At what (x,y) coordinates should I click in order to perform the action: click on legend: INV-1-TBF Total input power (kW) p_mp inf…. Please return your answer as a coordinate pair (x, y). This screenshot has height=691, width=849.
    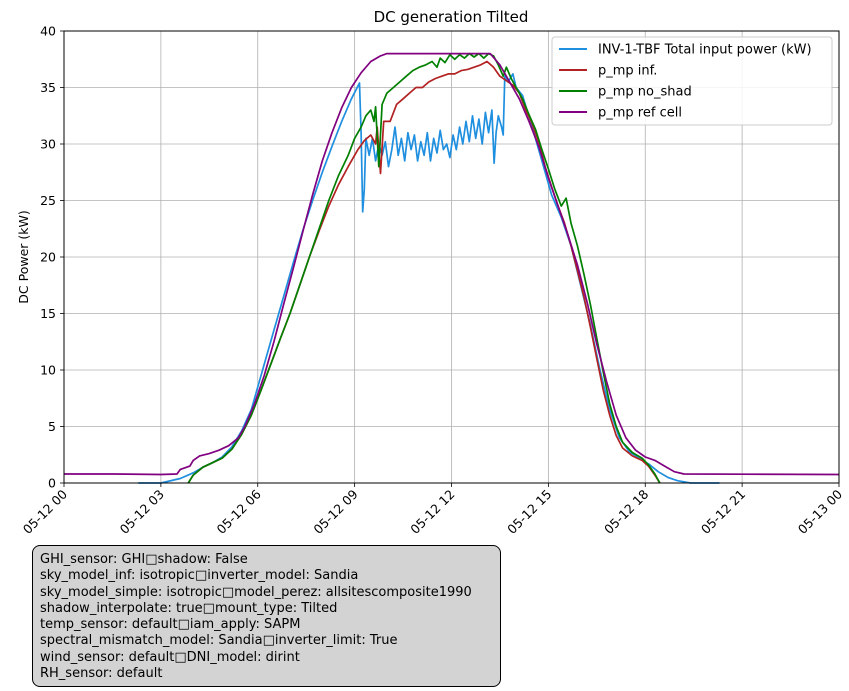
    Looking at the image, I should click on (692, 81).